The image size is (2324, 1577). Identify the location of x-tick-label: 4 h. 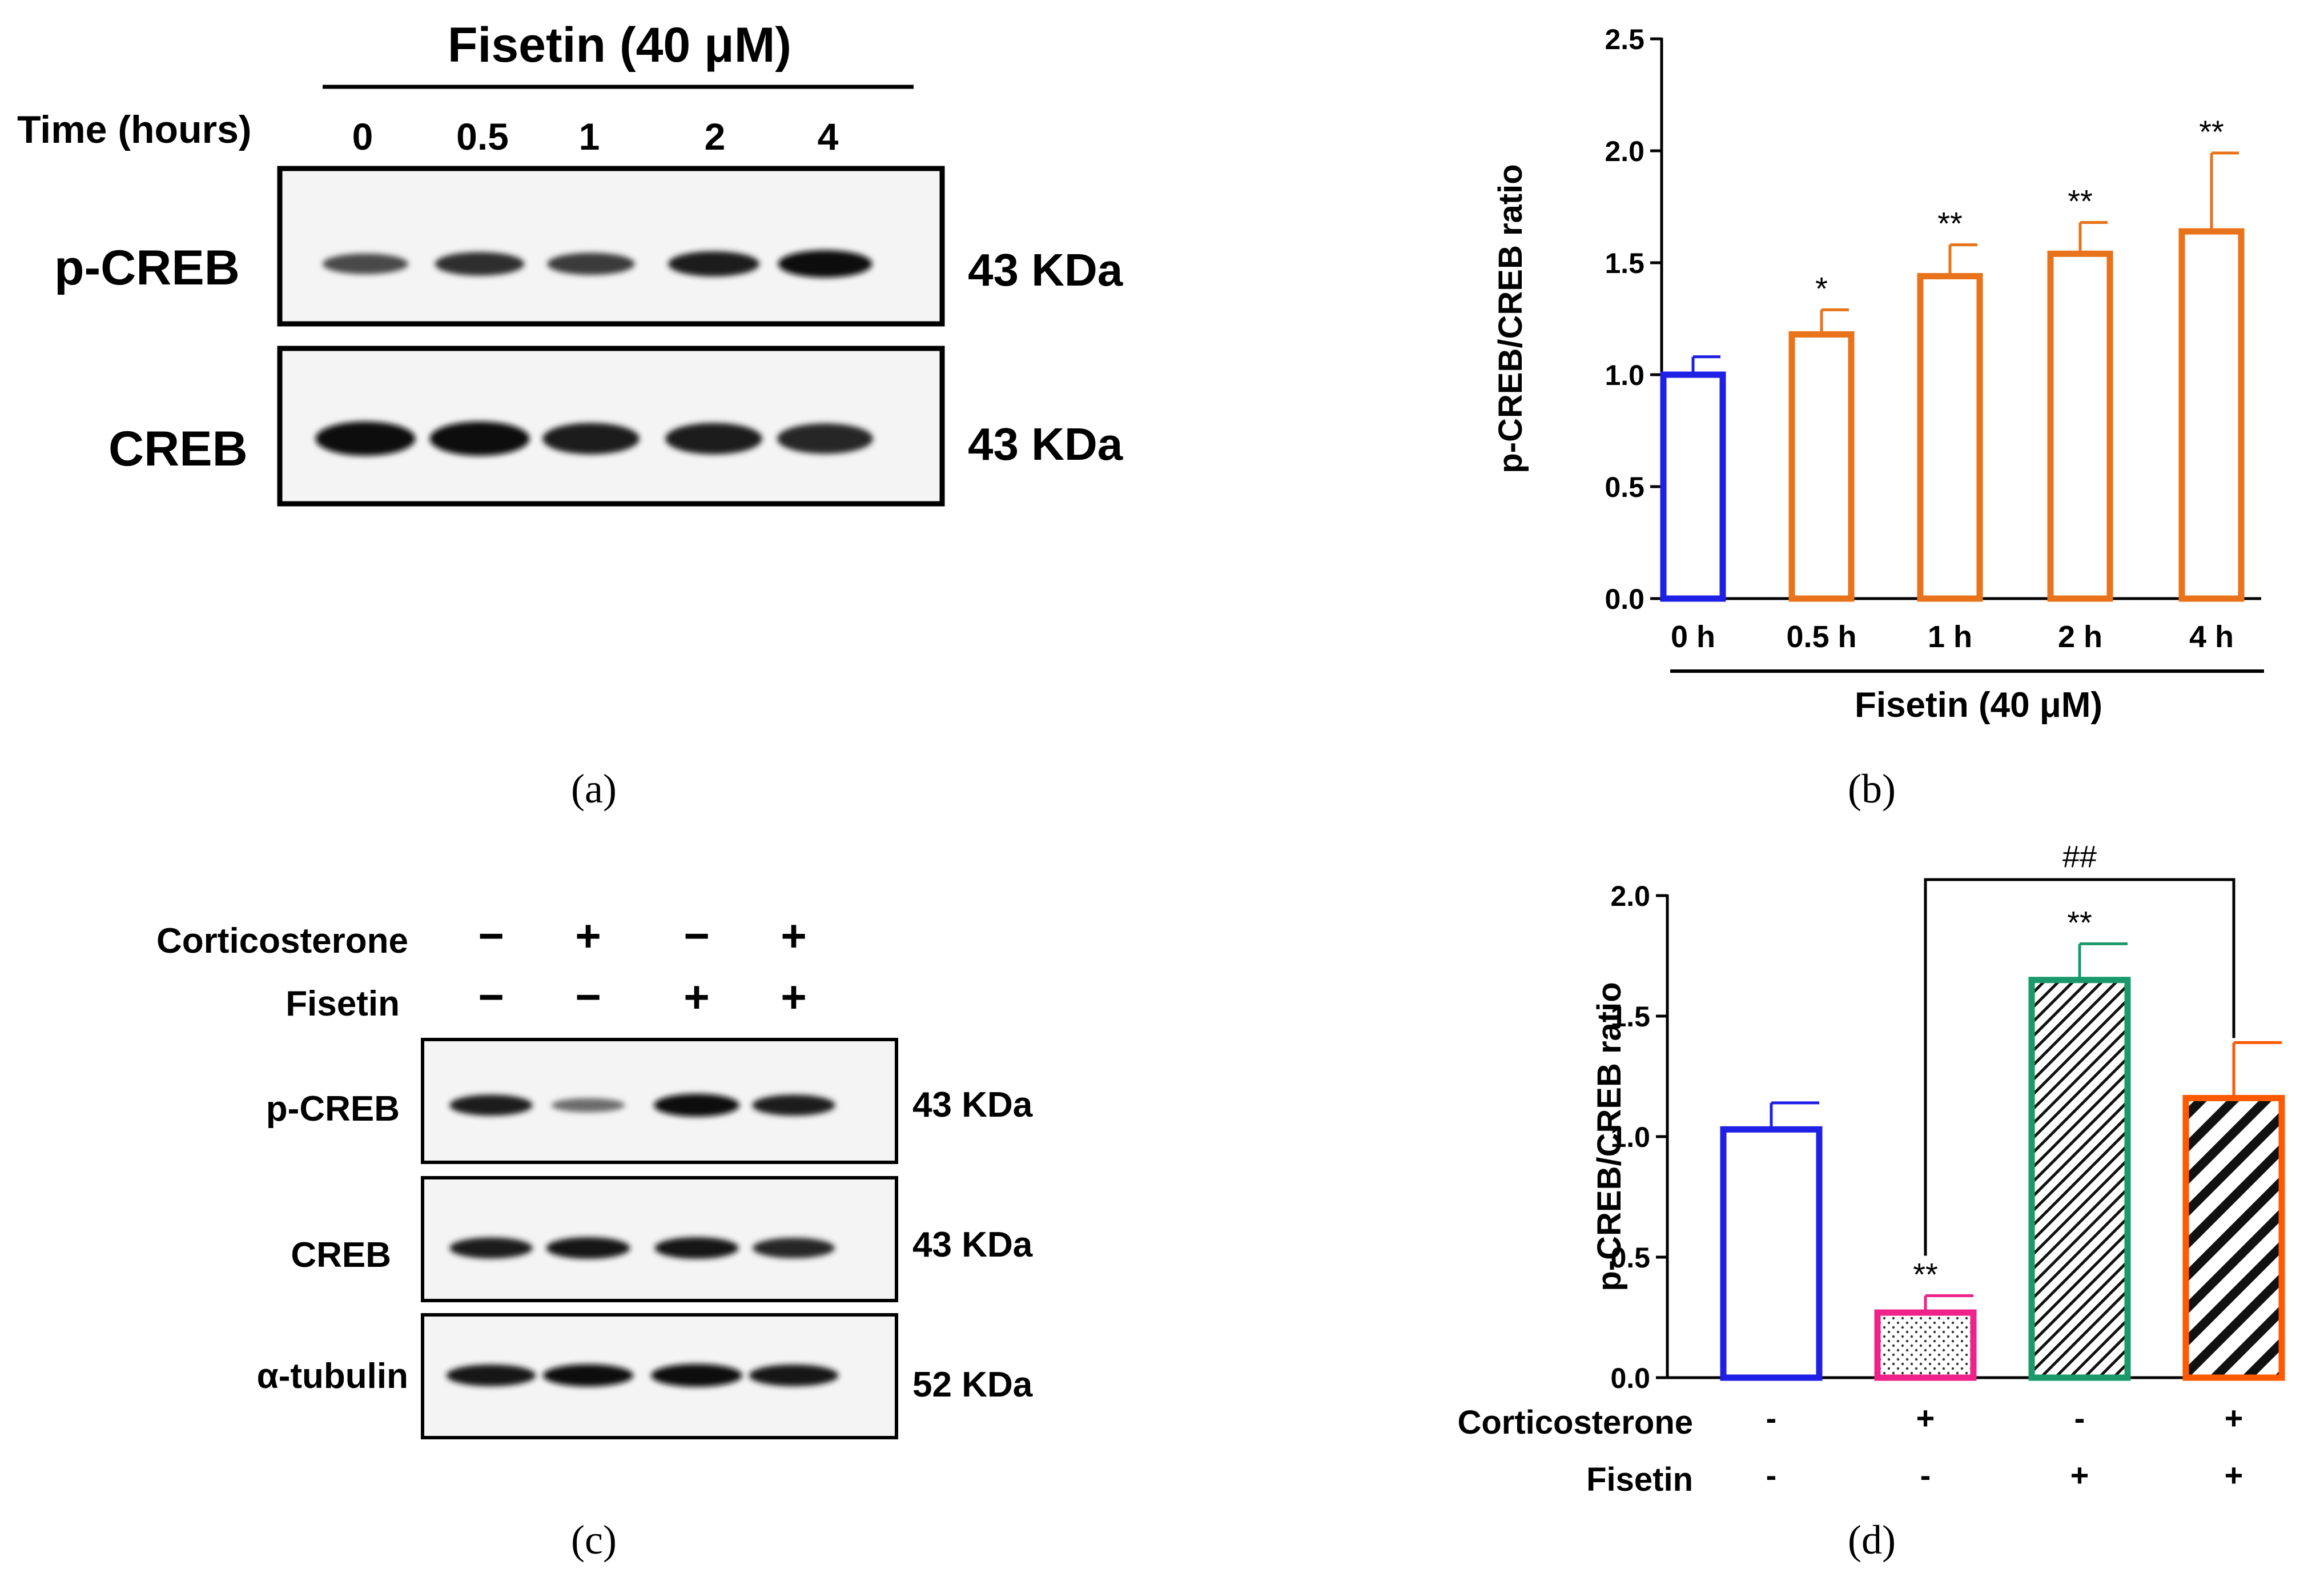
(2211, 637).